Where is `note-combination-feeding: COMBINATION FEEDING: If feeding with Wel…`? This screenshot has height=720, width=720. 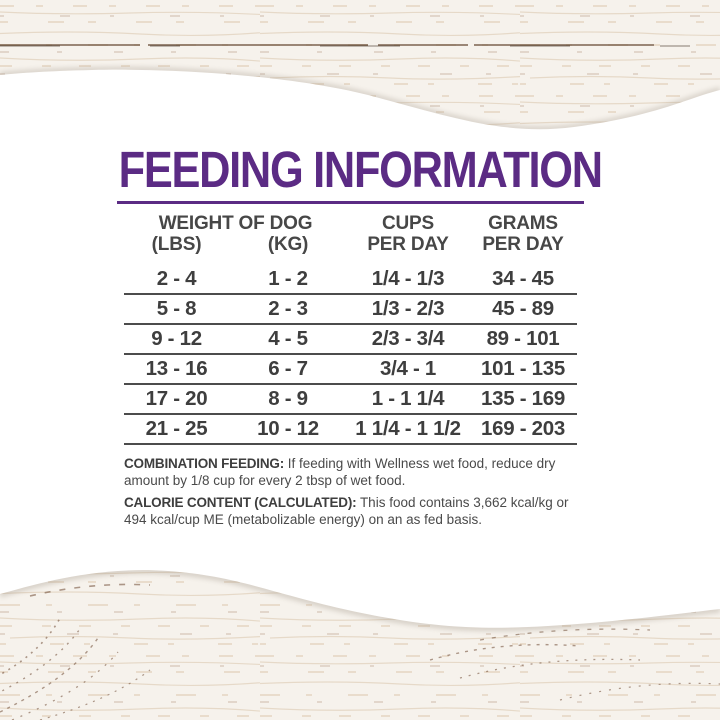
note-combination-feeding: COMBINATION FEEDING: If feeding with Wel… is located at coordinates (351, 472).